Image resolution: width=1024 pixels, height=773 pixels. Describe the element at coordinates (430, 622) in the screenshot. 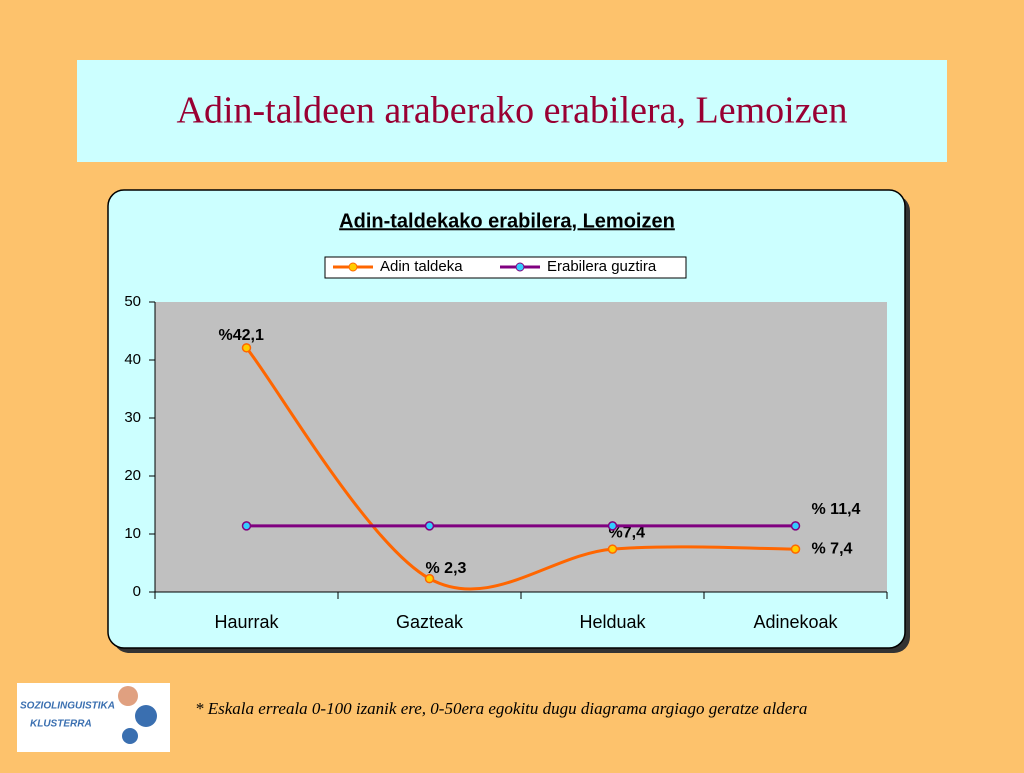

I see `x-tick-label: Gazteak` at that location.